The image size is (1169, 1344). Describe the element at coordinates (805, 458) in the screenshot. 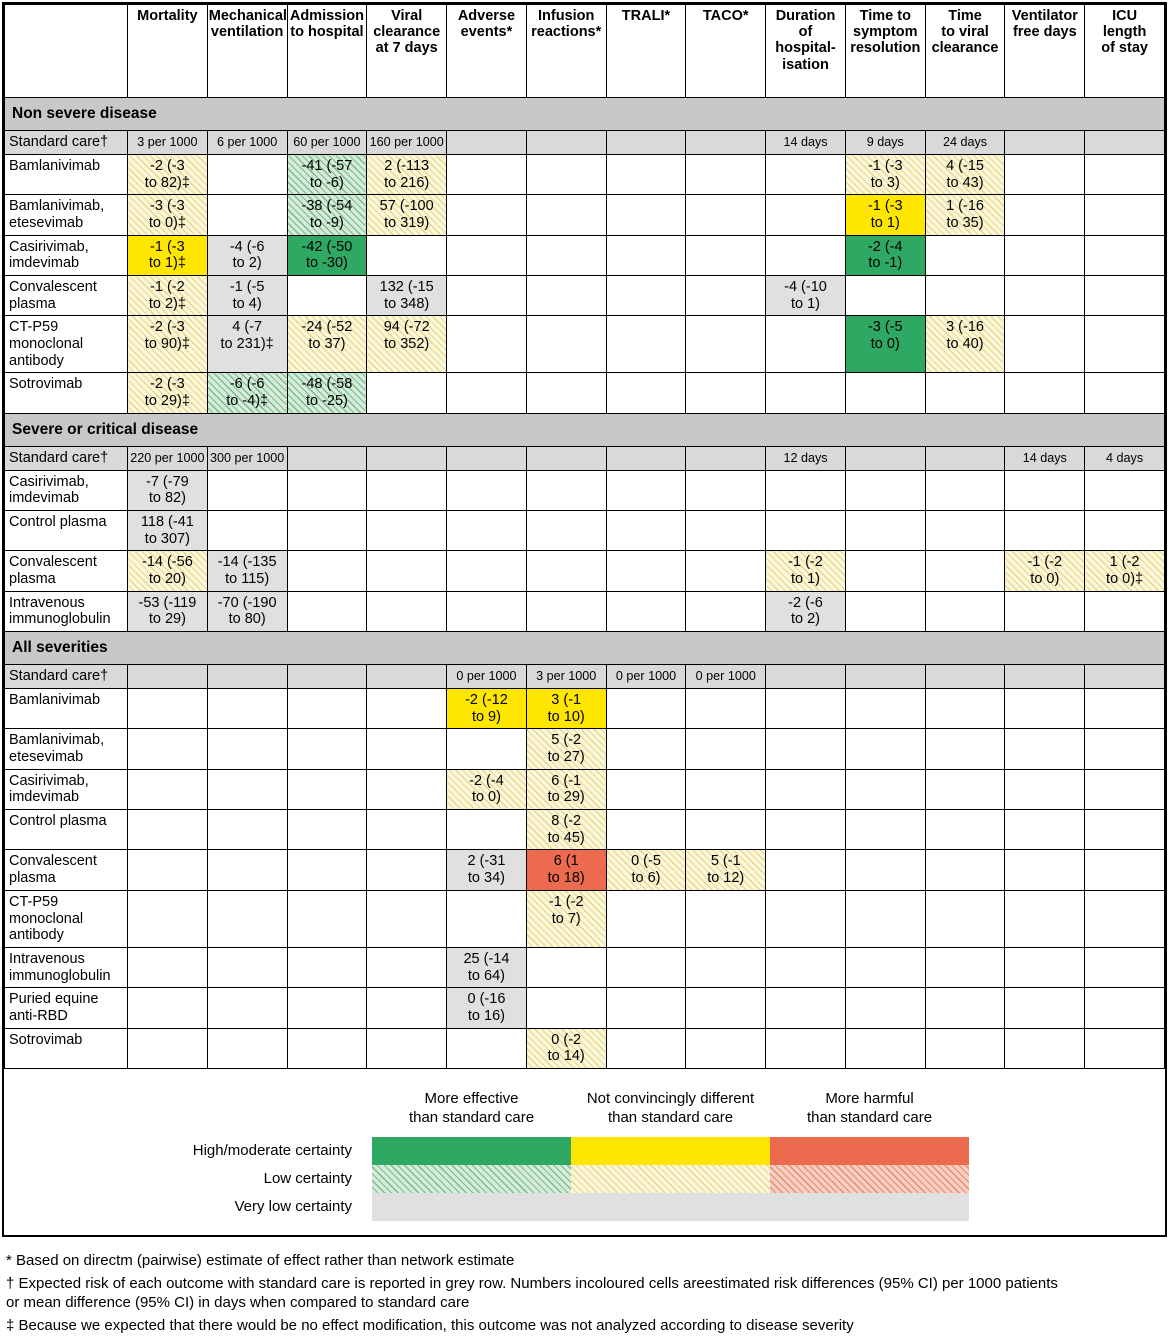

I see `result-cell: 12 days` at that location.